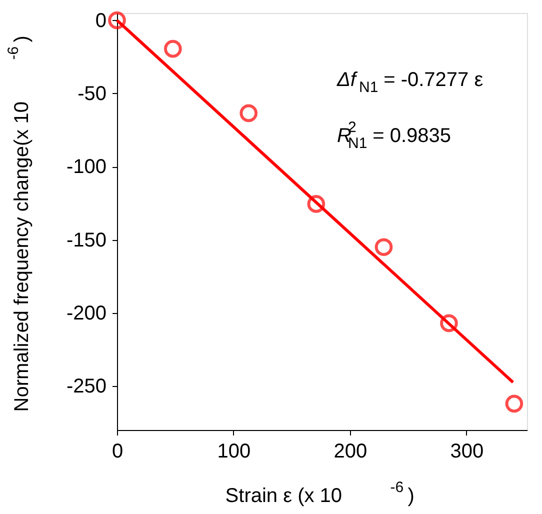 The width and height of the screenshot is (542, 514). What do you see at coordinates (86, 313) in the screenshot?
I see `y-tick-label: -200` at bounding box center [86, 313].